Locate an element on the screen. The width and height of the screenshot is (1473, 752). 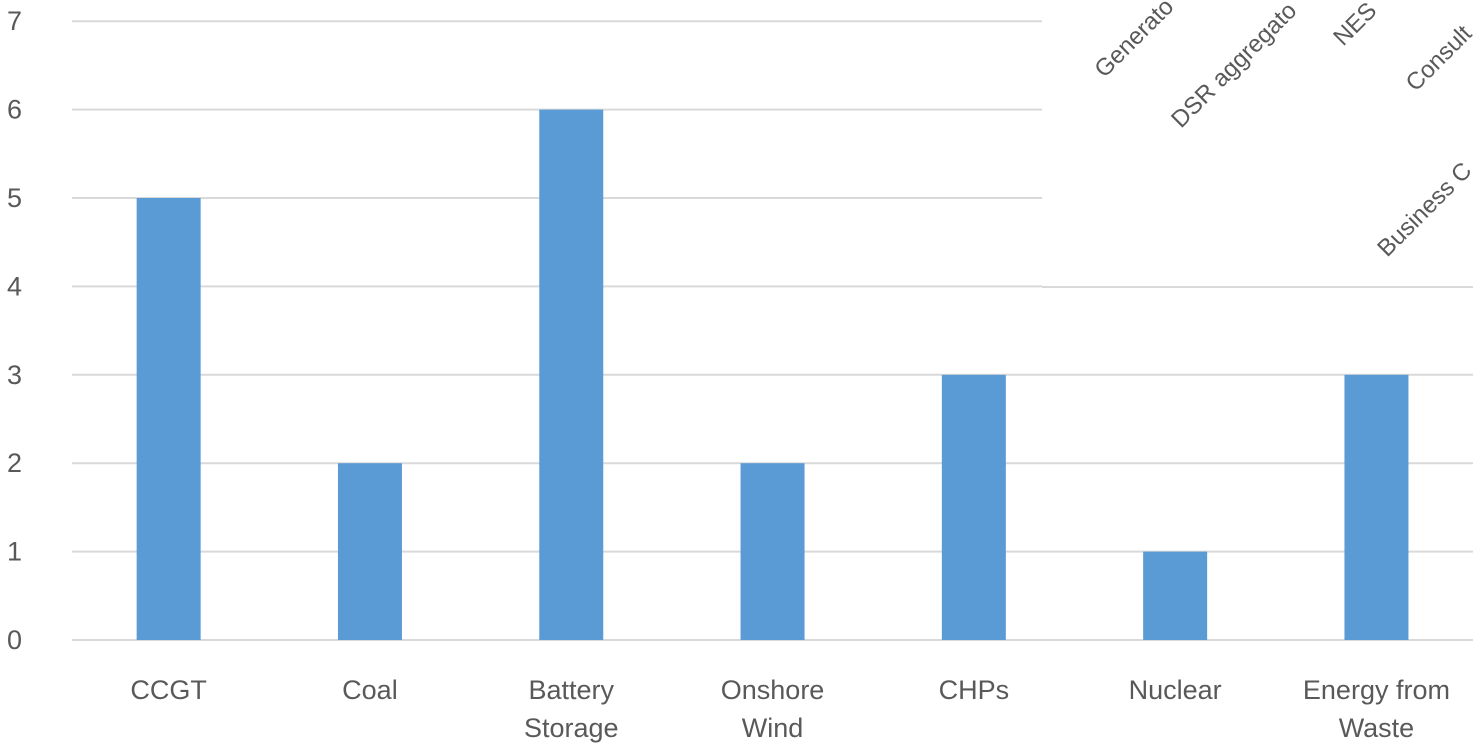
x-tick-label-line: CHPs is located at coordinates (974, 690).